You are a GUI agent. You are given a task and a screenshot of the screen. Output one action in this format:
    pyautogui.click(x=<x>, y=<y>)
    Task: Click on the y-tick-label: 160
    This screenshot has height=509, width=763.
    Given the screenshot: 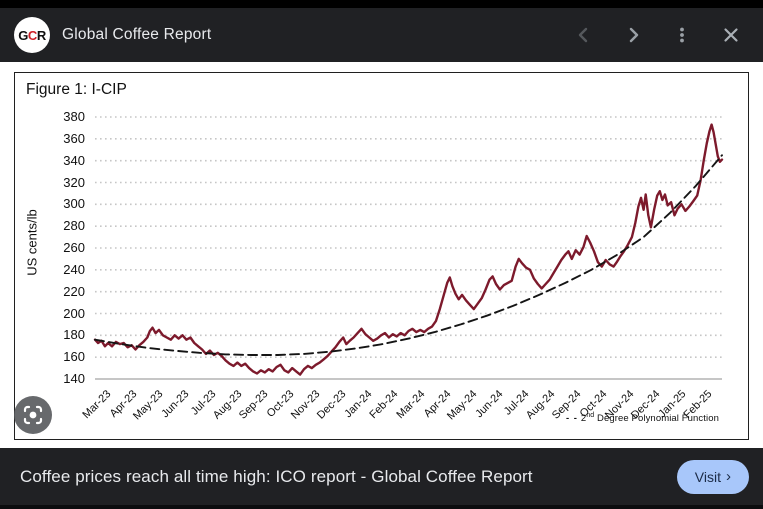 What is the action you would take?
    pyautogui.click(x=74, y=357)
    